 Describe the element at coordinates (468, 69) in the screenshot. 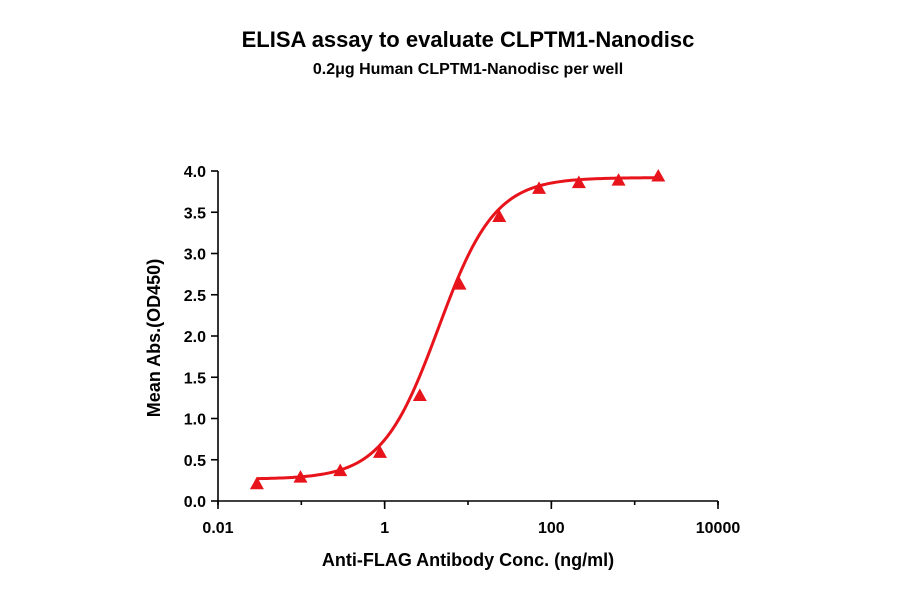

I see `chart-subtitle: 0.2μg Human CLPTM1-Nanodisc per well` at that location.